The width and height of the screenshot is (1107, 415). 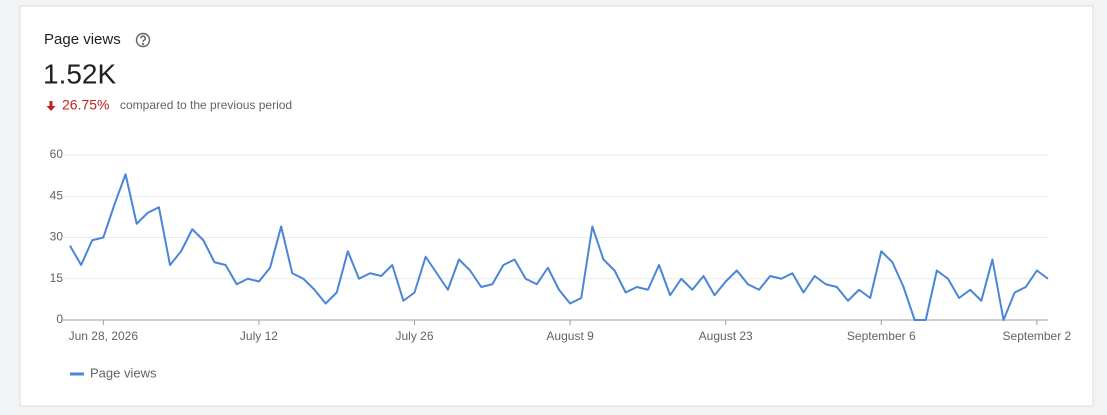 I want to click on change-value: 26.75%, so click(x=85, y=105).